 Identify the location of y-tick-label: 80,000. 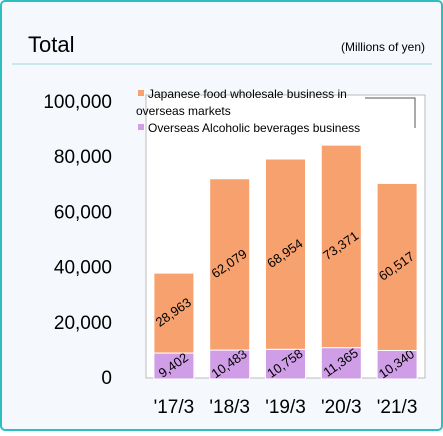
(83, 157).